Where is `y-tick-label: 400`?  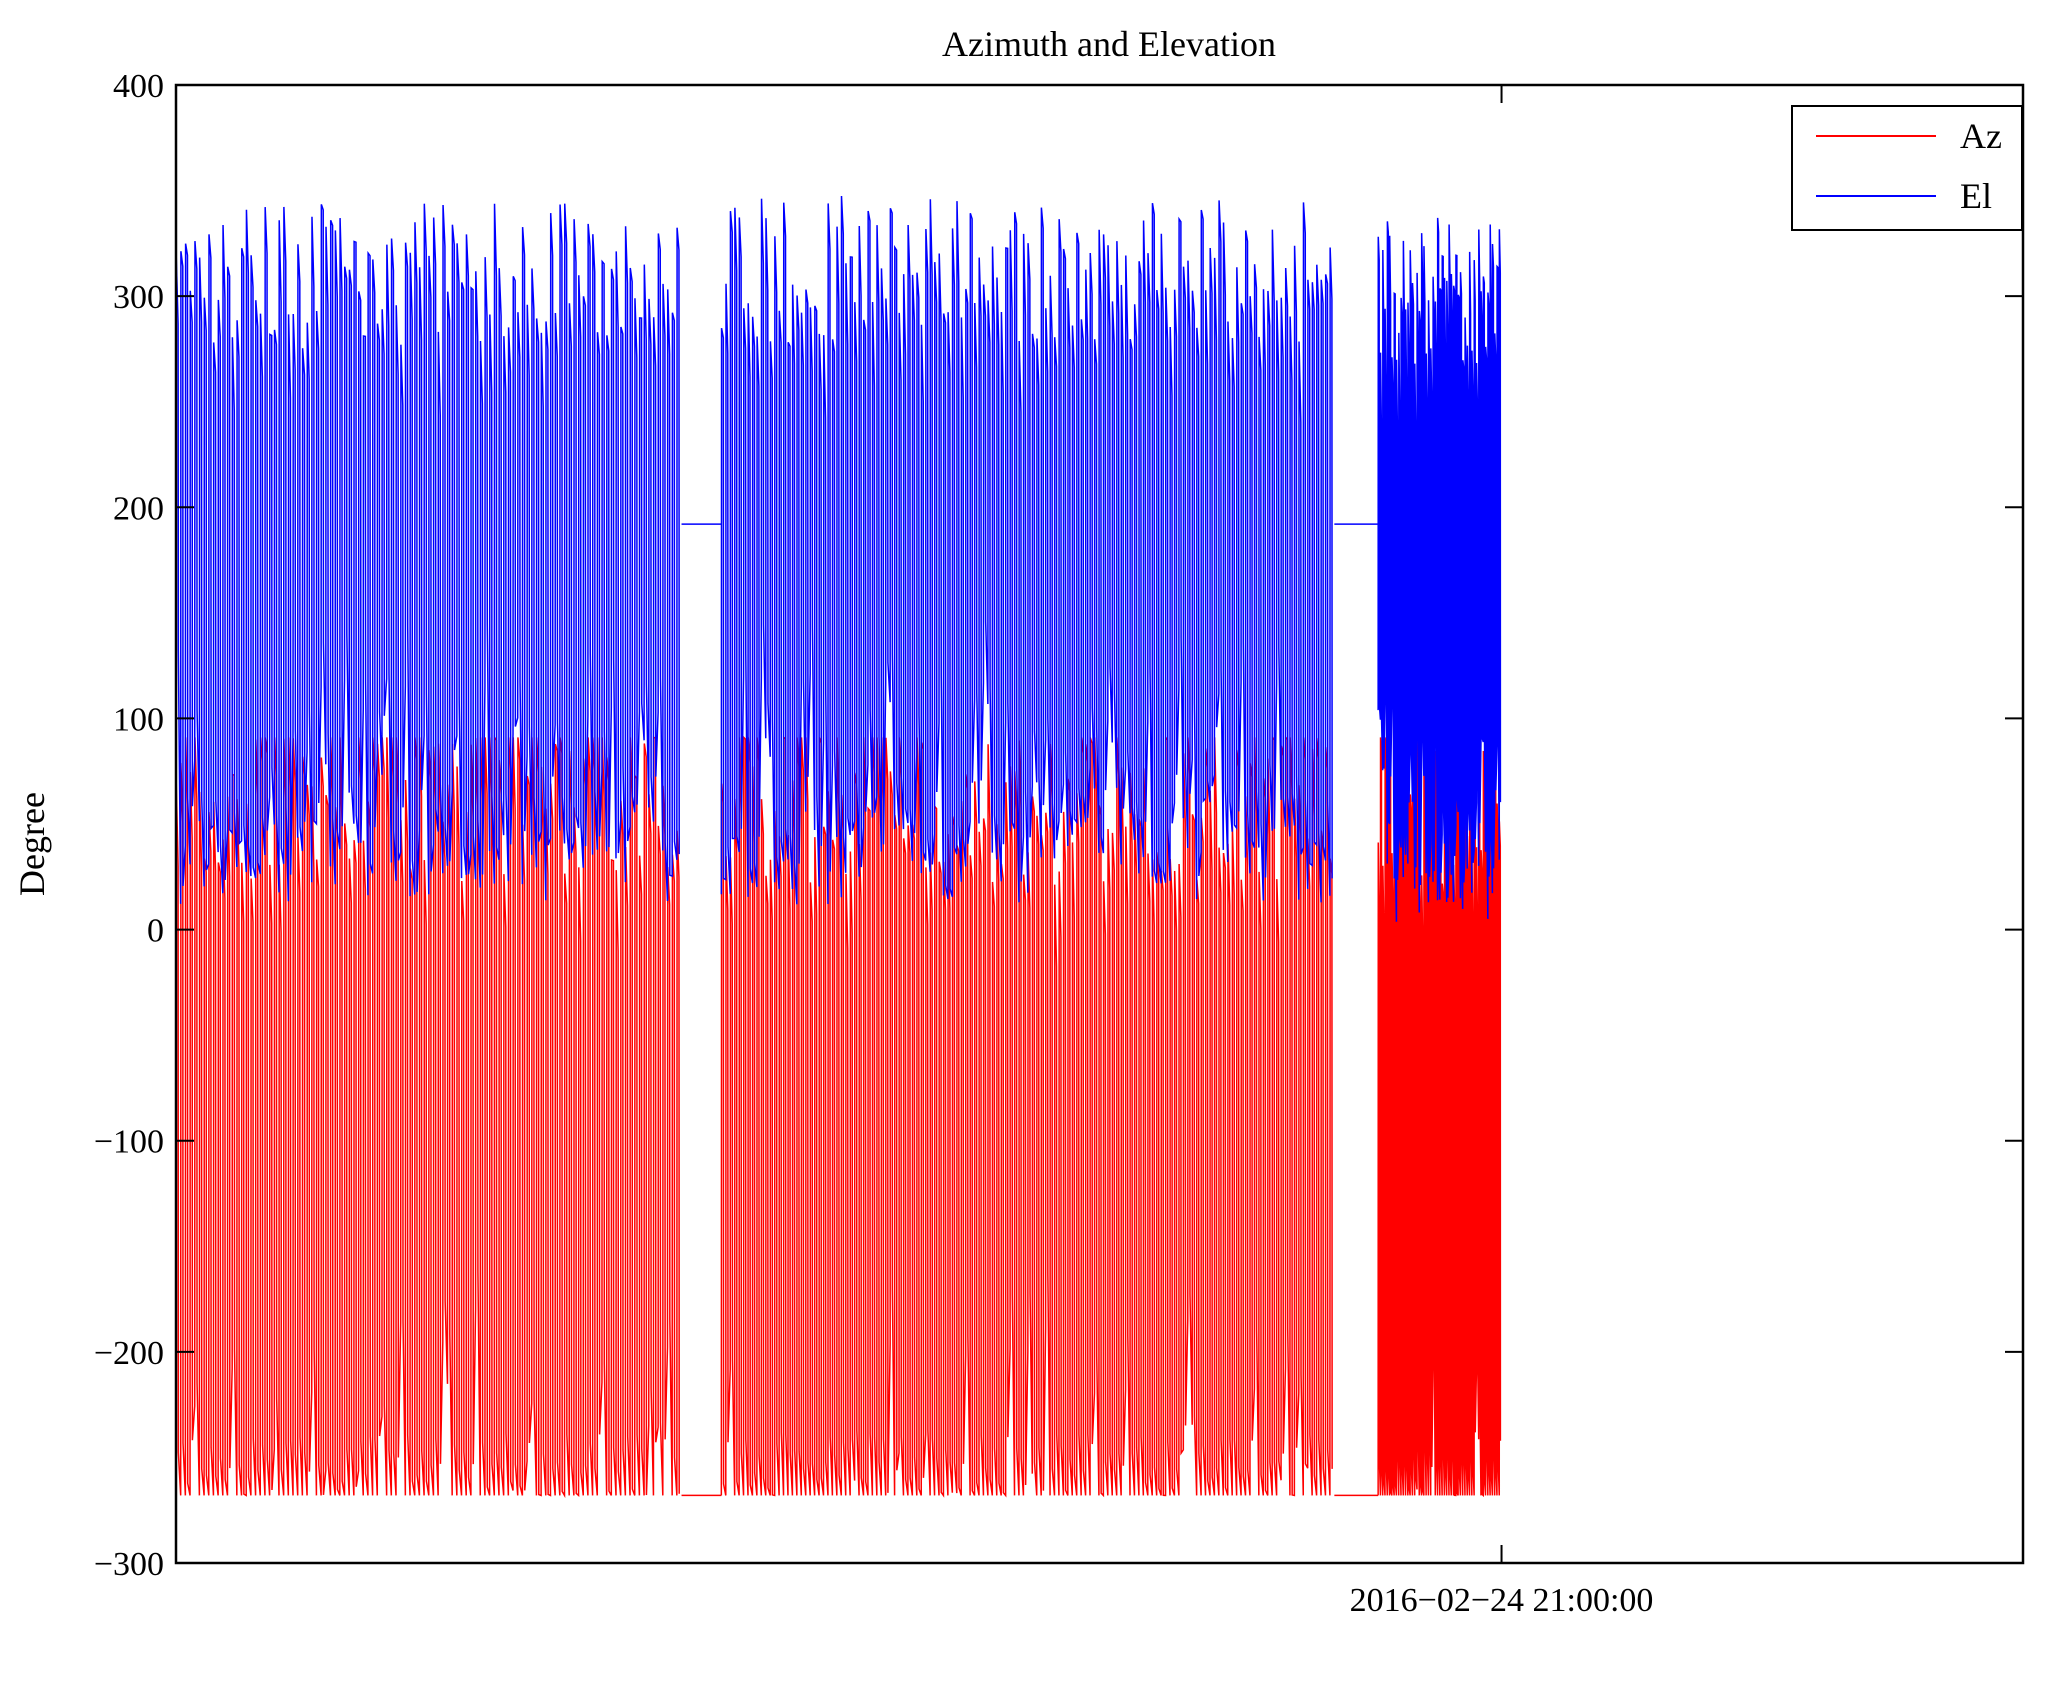
y-tick-label: 400 is located at coordinates (138, 86).